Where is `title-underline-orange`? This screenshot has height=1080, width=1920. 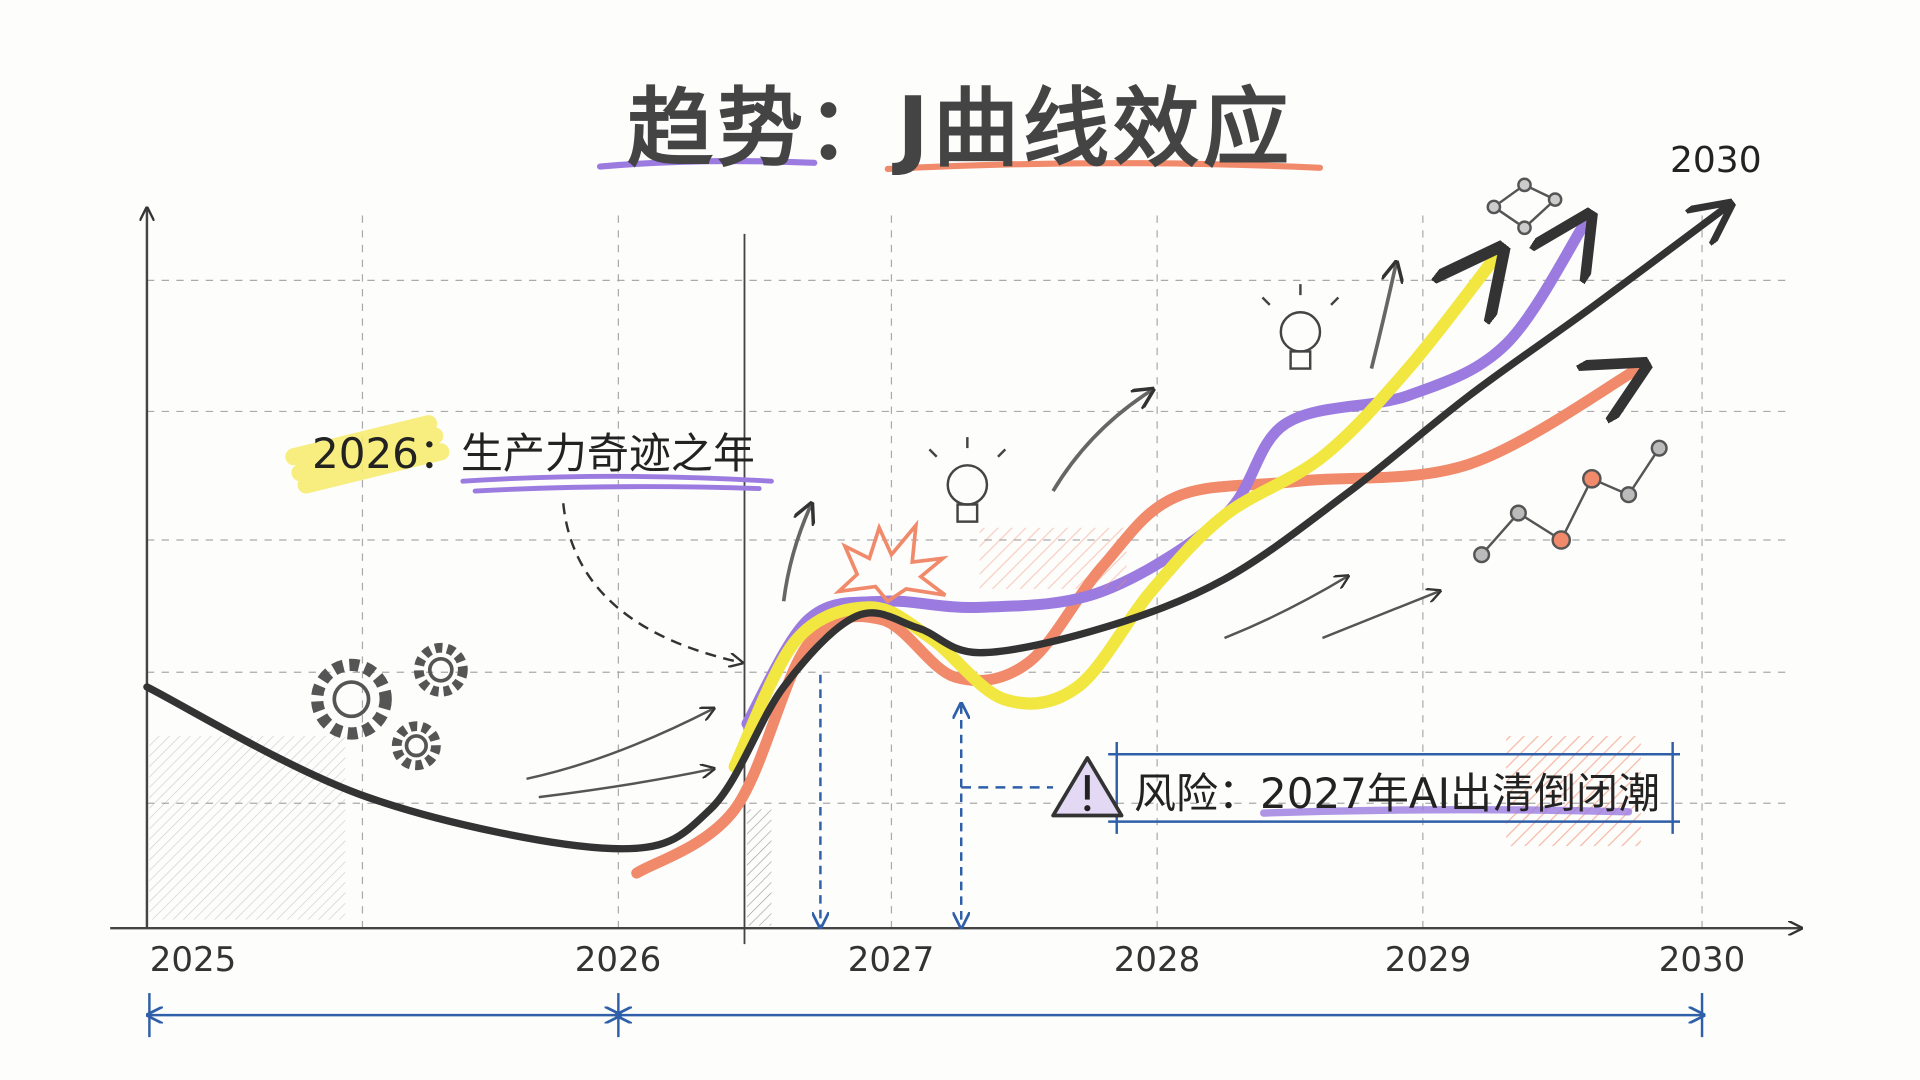 title-underline-orange is located at coordinates (1104, 166).